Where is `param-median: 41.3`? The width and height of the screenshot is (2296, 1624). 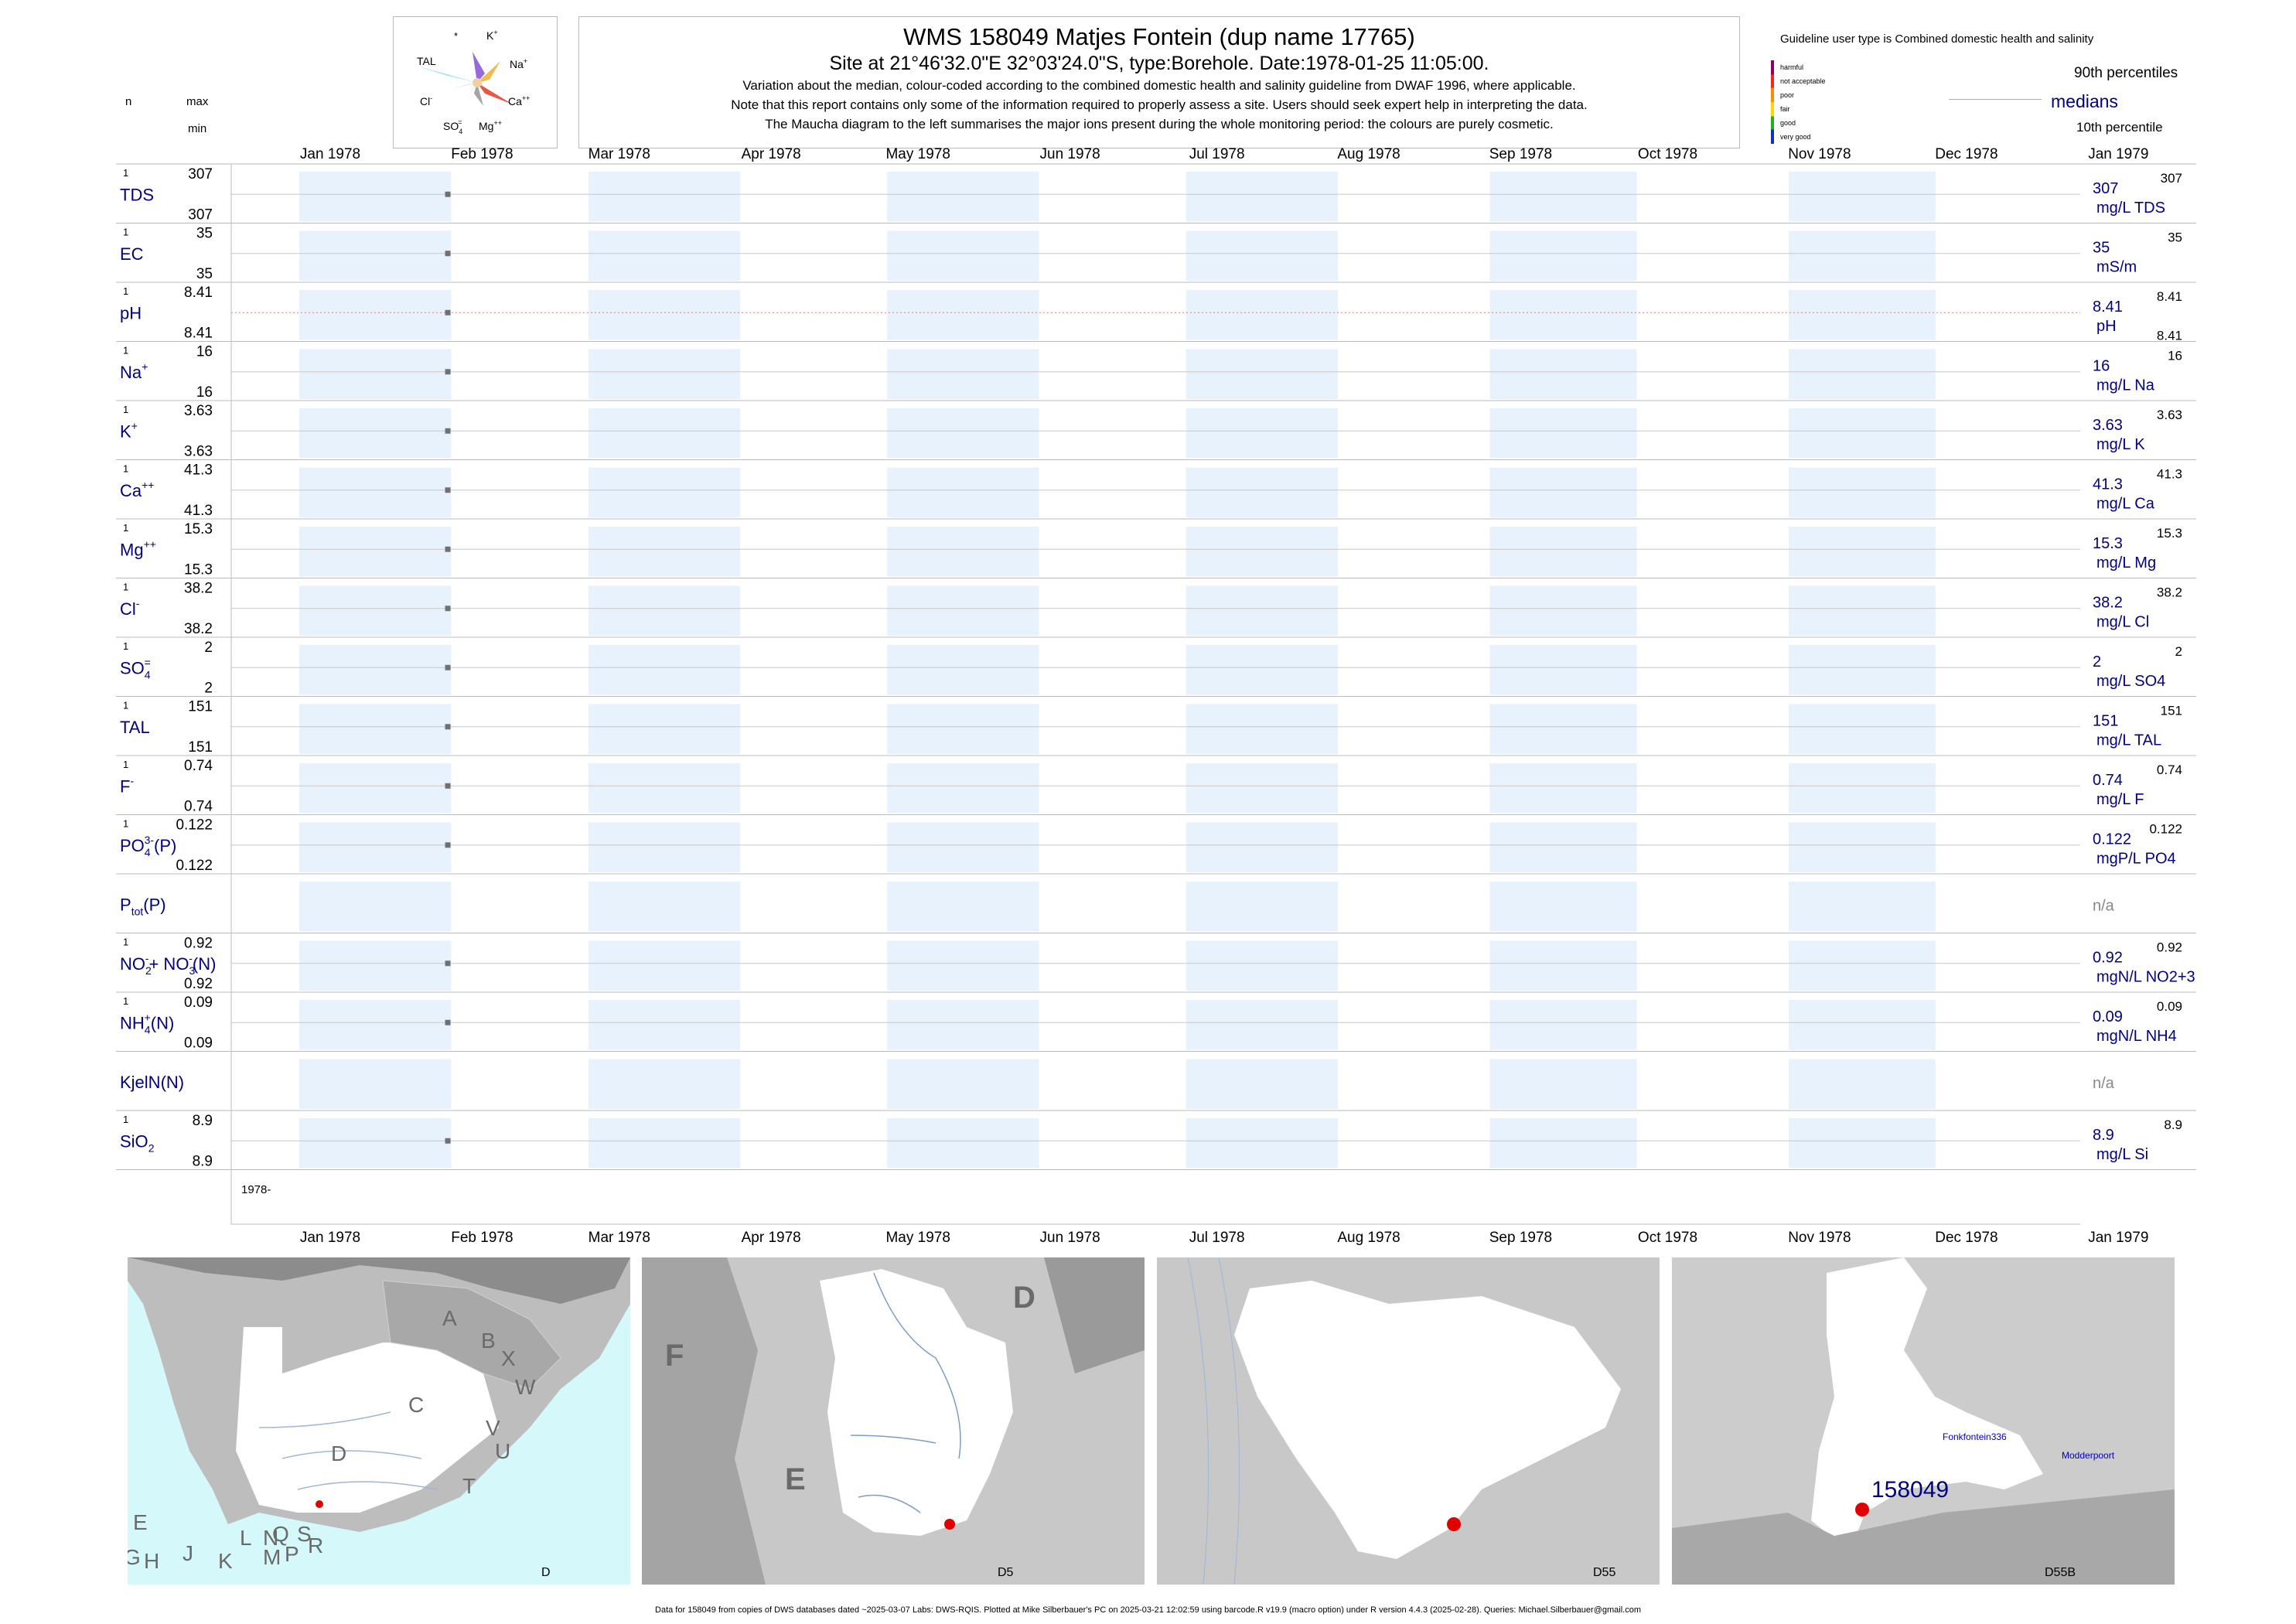 param-median: 41.3 is located at coordinates (2108, 485).